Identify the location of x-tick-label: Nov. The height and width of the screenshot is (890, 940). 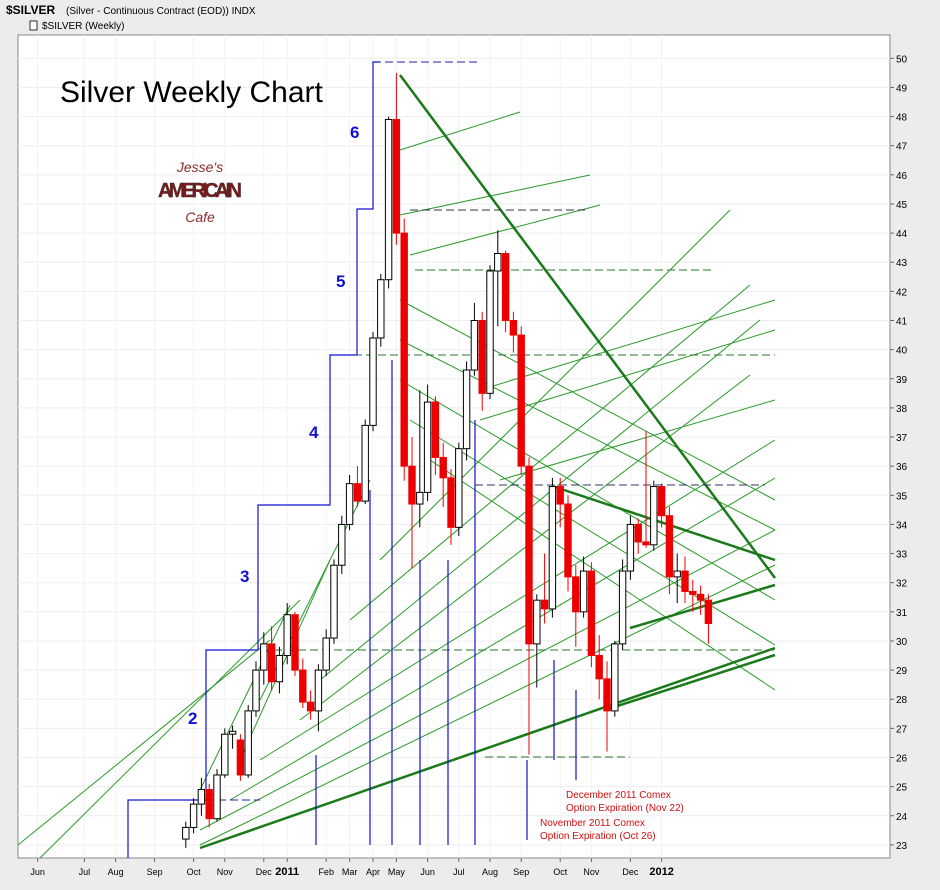
(591, 872).